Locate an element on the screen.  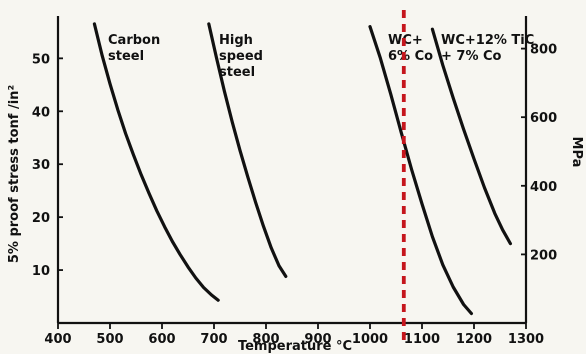
x-tick-label: 1300 is located at coordinates (526, 339).